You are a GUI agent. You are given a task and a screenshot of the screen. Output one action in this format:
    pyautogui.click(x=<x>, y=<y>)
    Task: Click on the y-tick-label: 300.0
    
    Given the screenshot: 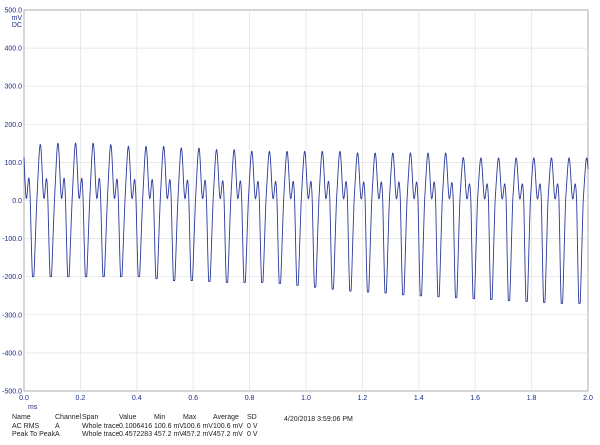 What is the action you would take?
    pyautogui.click(x=13, y=87)
    